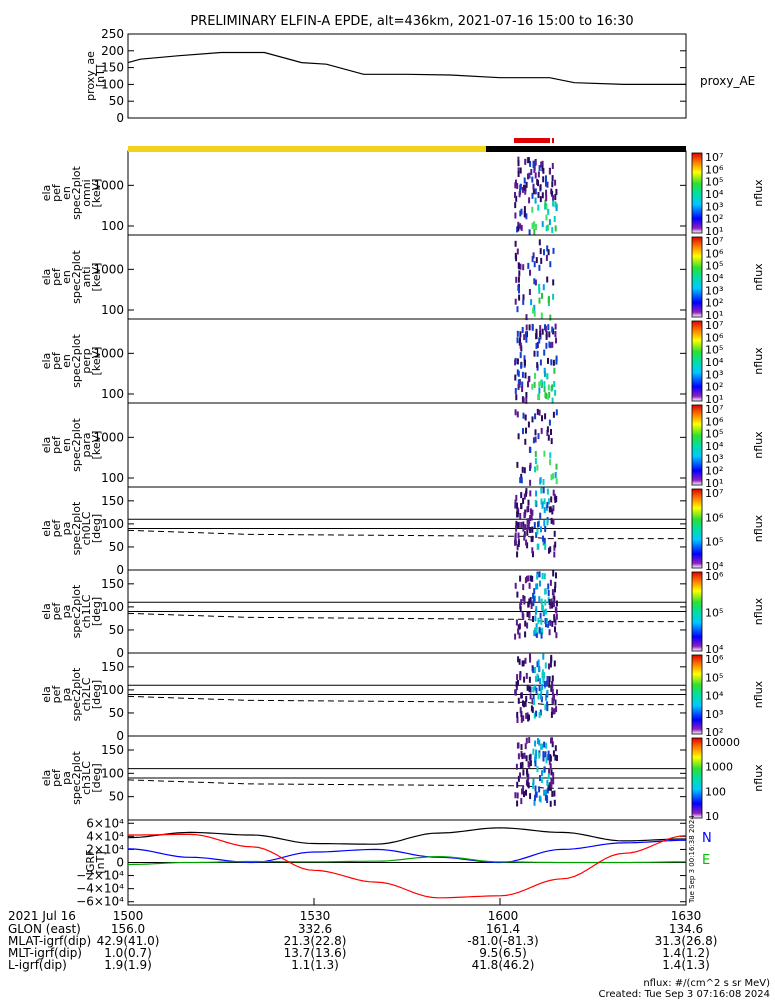 This screenshot has height=1000, width=775. Describe the element at coordinates (406, 534) in the screenshot. I see `loss-cone-line` at that location.